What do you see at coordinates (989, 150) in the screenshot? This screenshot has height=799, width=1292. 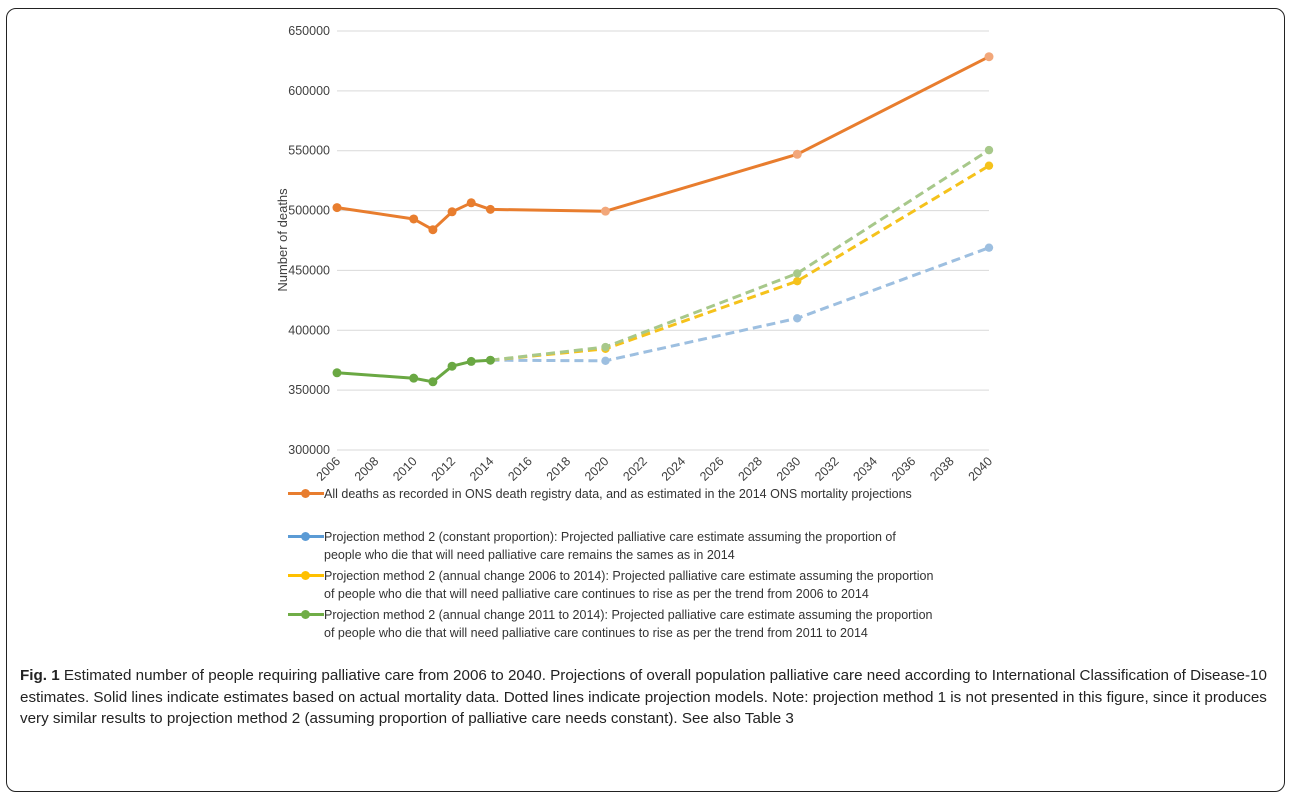 I see `data-point-annual_2011_2014-2040` at bounding box center [989, 150].